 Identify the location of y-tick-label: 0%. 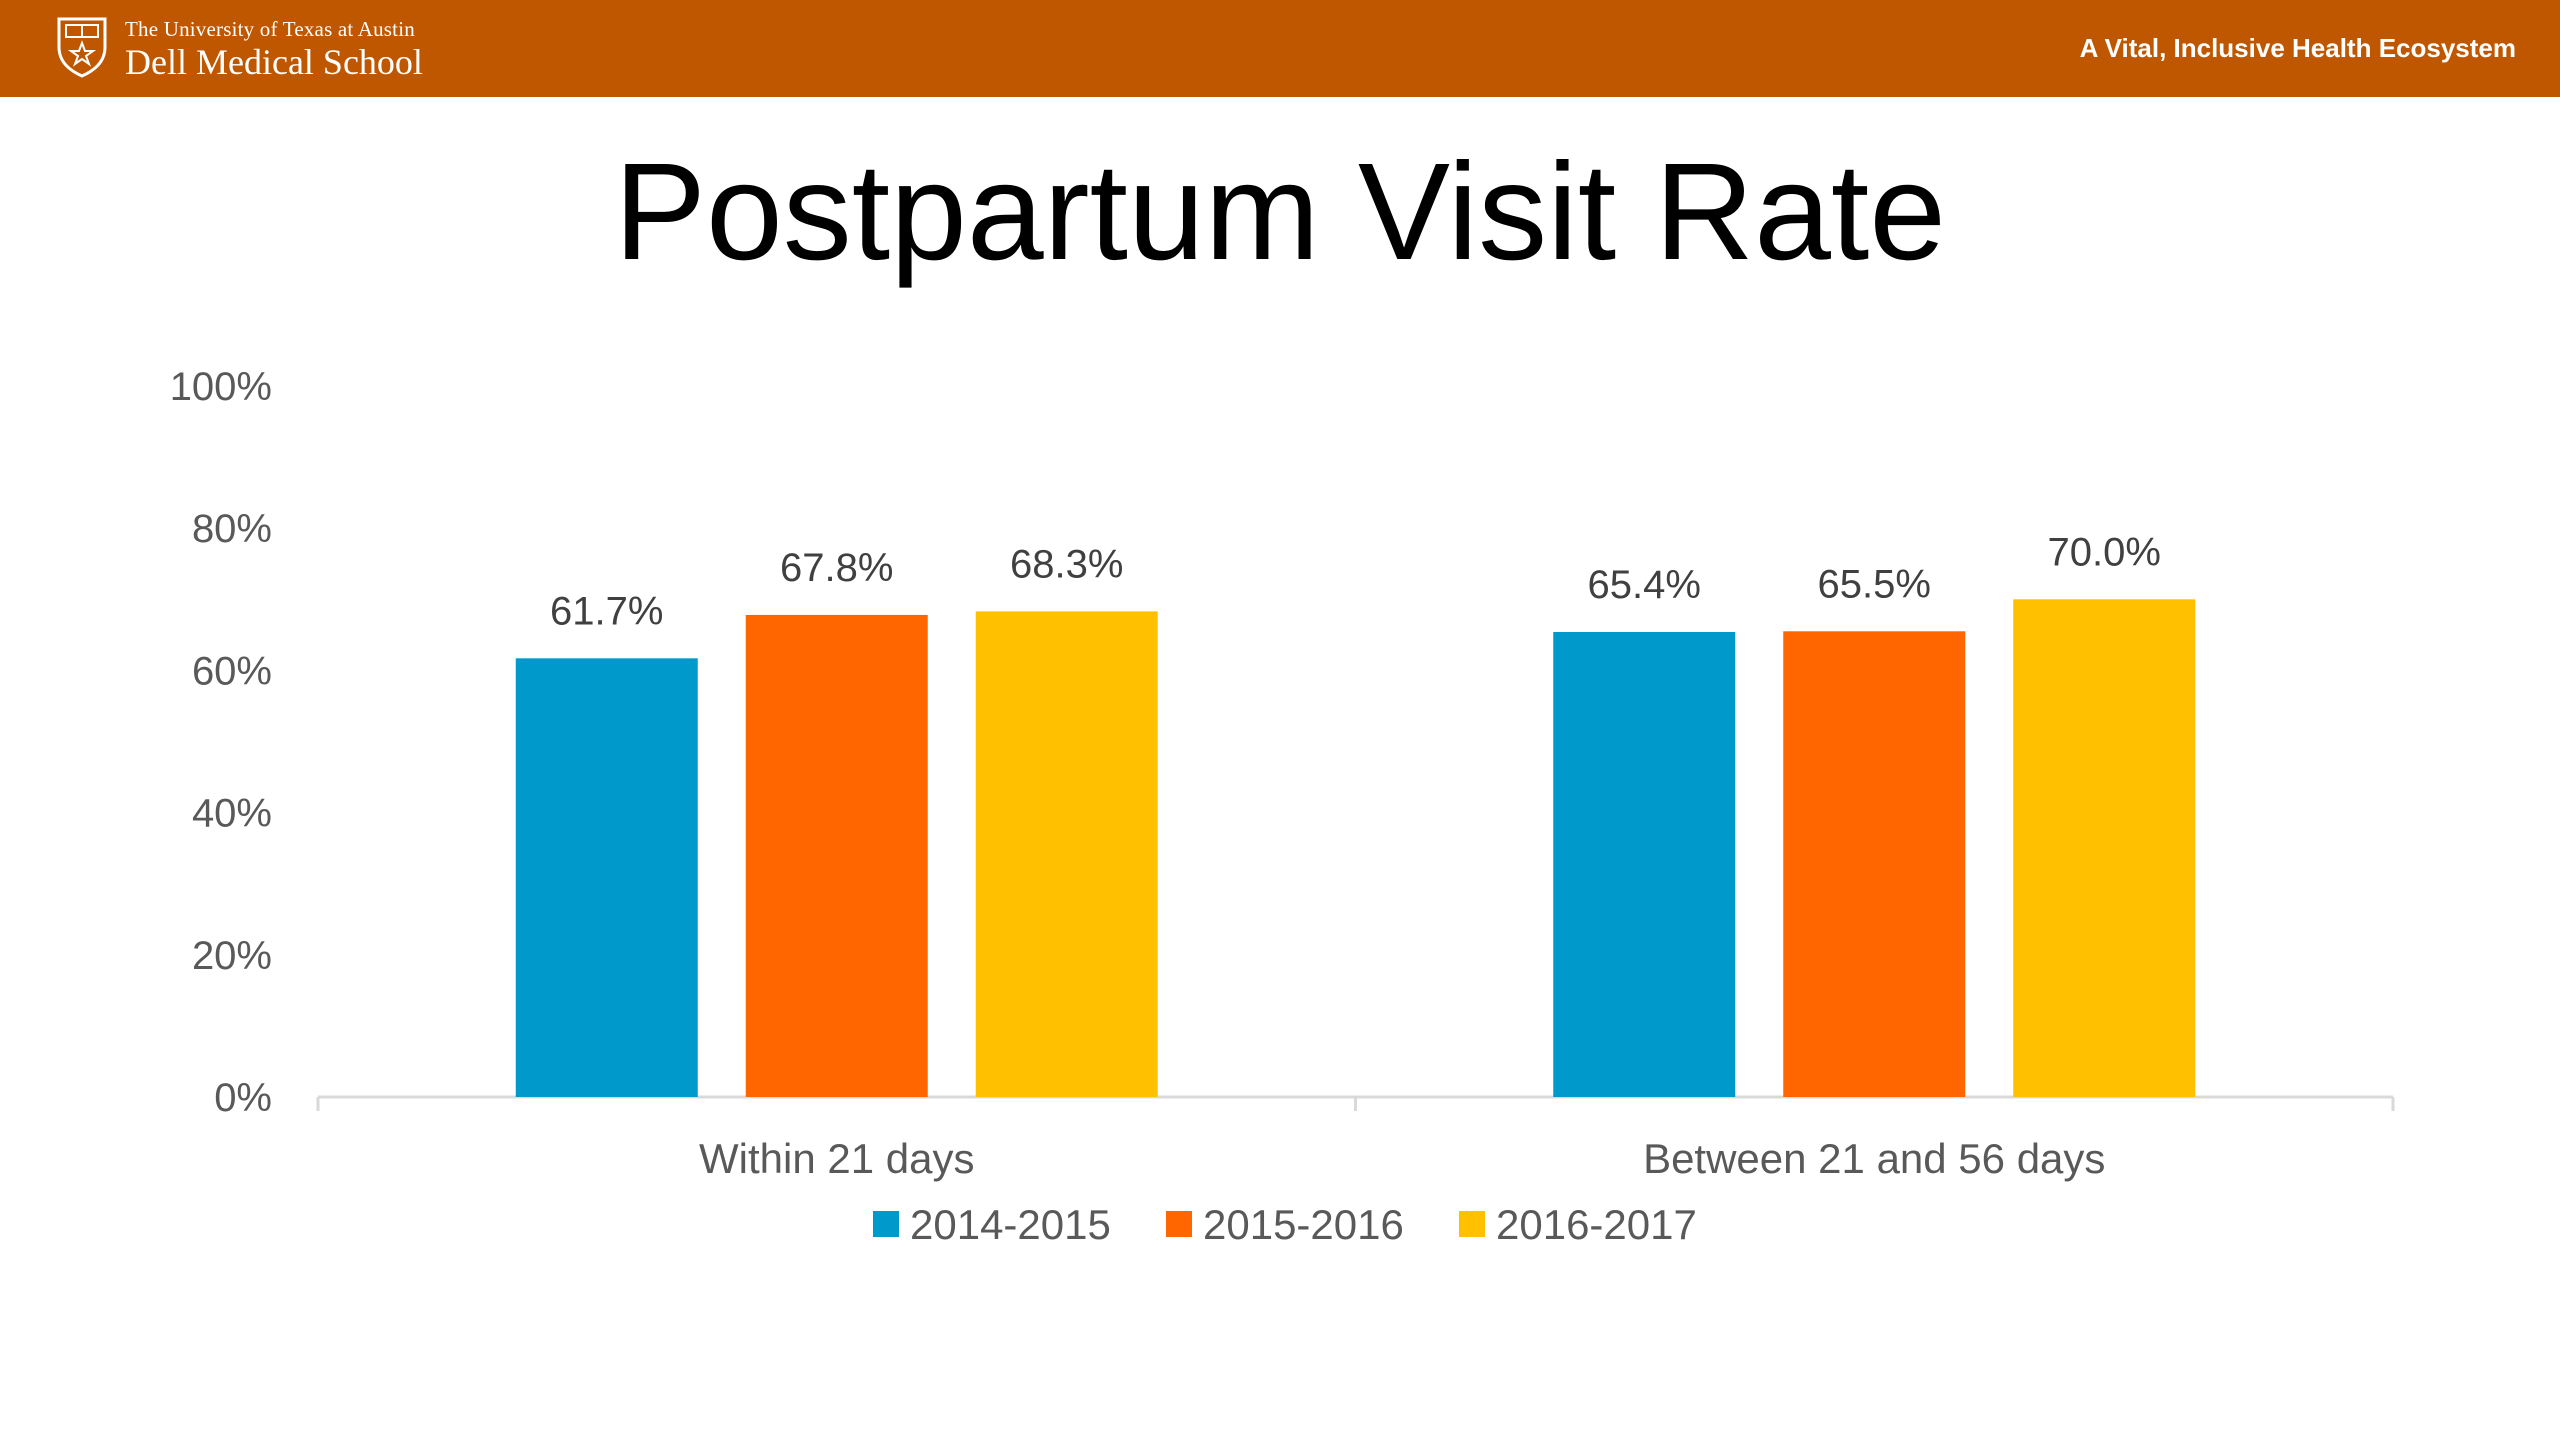
(243, 1098).